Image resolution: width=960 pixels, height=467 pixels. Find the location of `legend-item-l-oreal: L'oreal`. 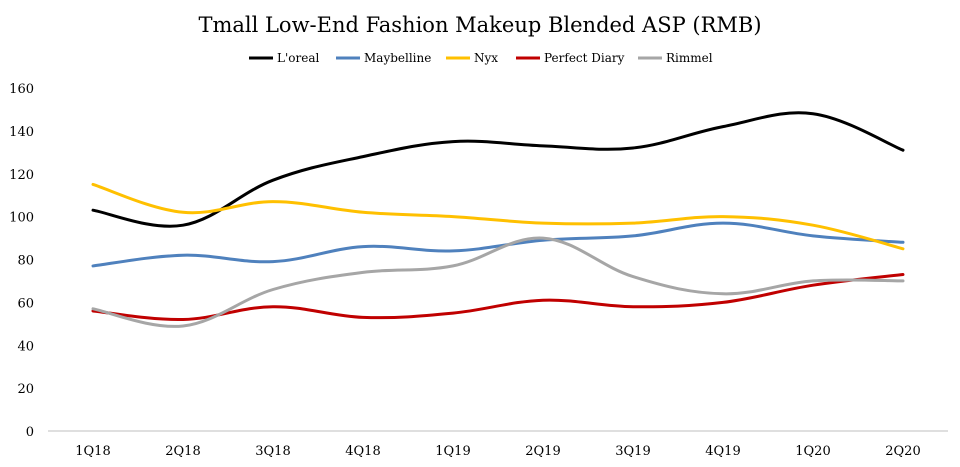

legend-item-l-oreal: L'oreal is located at coordinates (284, 58).